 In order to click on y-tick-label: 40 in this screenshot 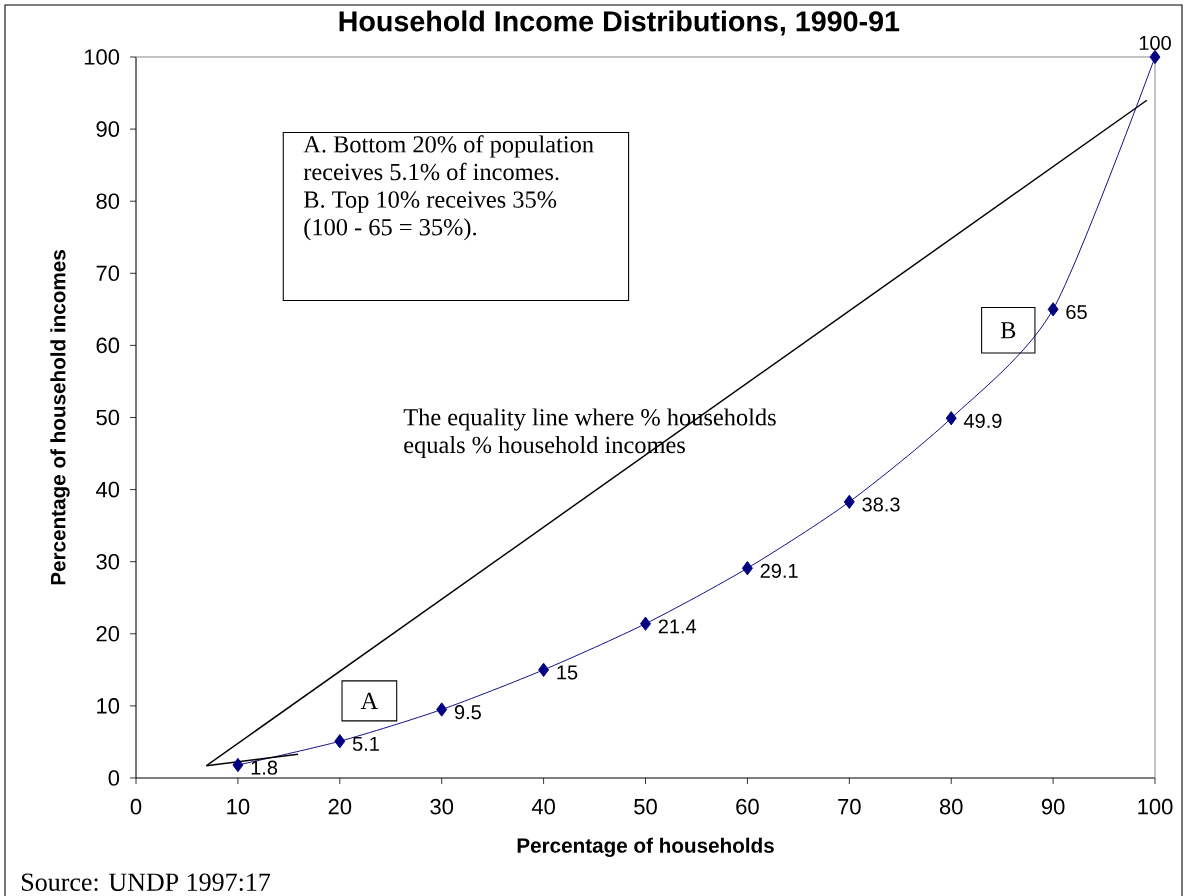, I will do `click(107, 489)`.